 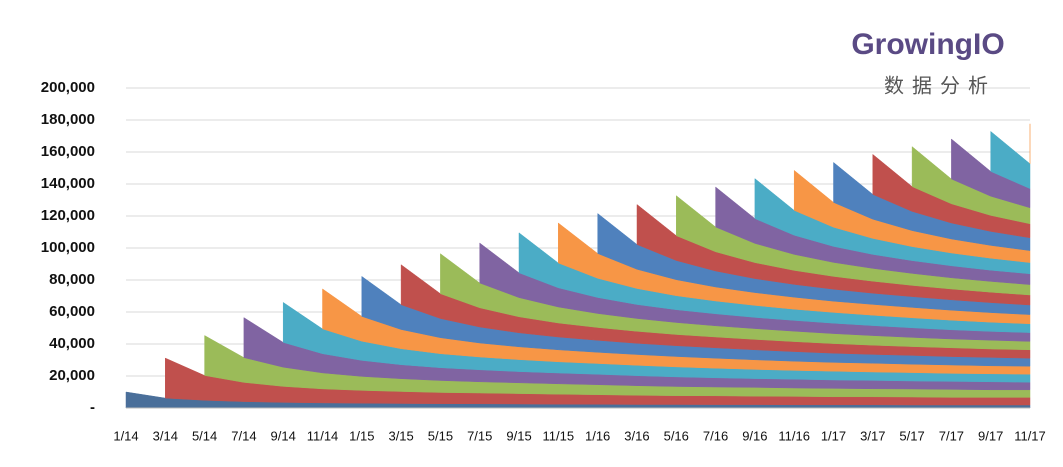 What do you see at coordinates (990, 435) in the screenshot?
I see `x-tick-label: 9/17` at bounding box center [990, 435].